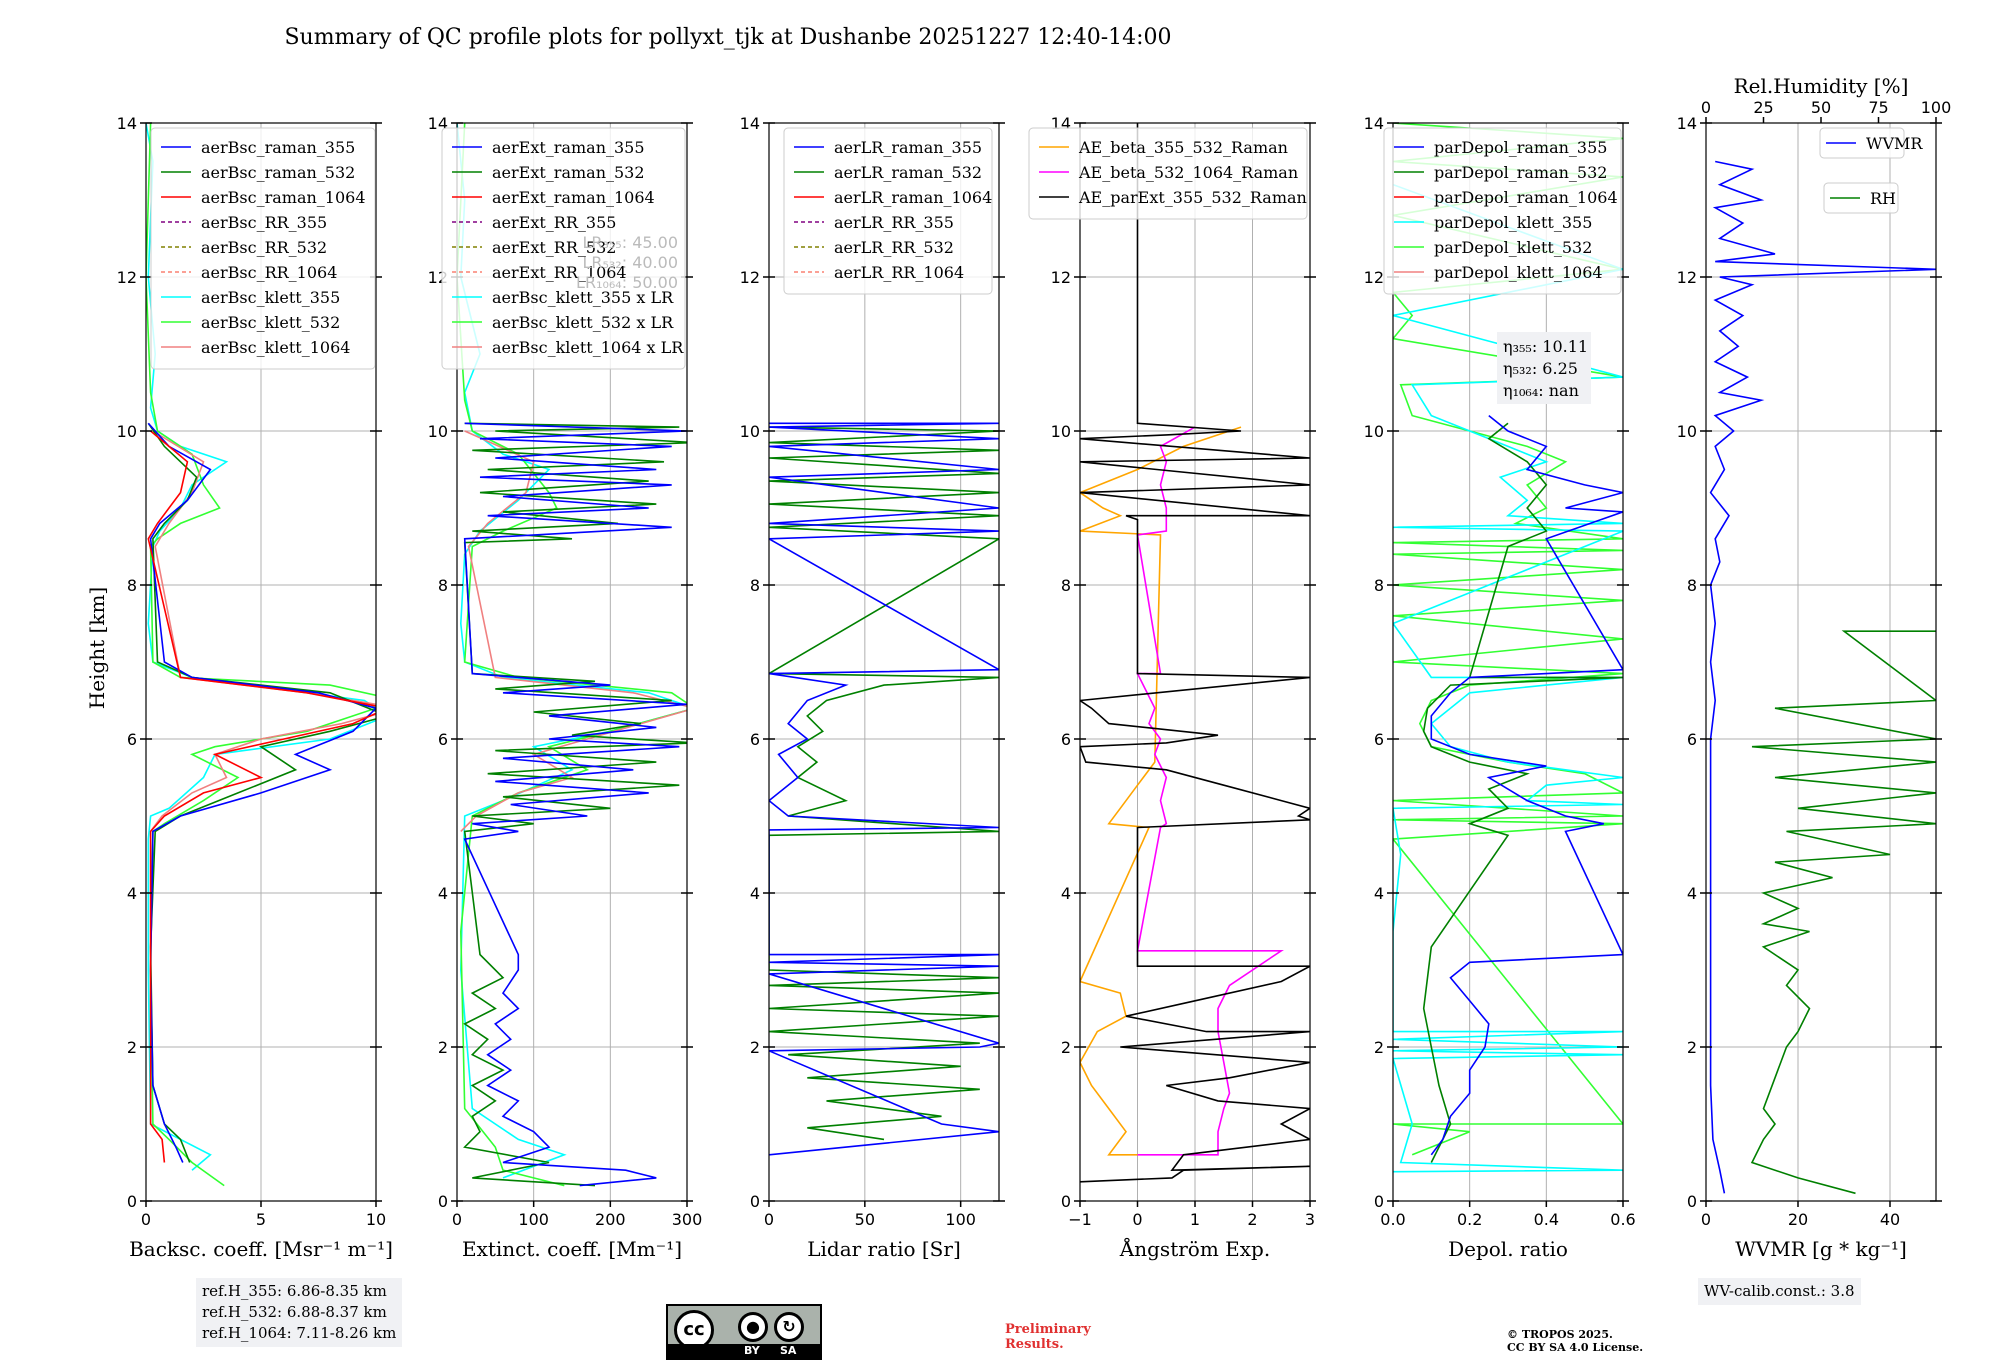  I want to click on x-tick-label: 0.4, so click(1546, 1219).